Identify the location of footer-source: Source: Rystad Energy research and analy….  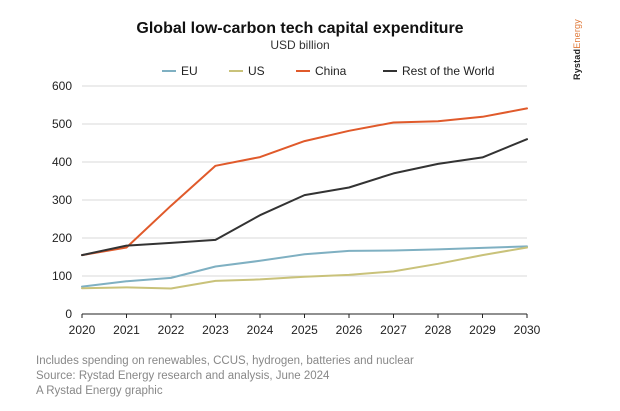
(183, 376).